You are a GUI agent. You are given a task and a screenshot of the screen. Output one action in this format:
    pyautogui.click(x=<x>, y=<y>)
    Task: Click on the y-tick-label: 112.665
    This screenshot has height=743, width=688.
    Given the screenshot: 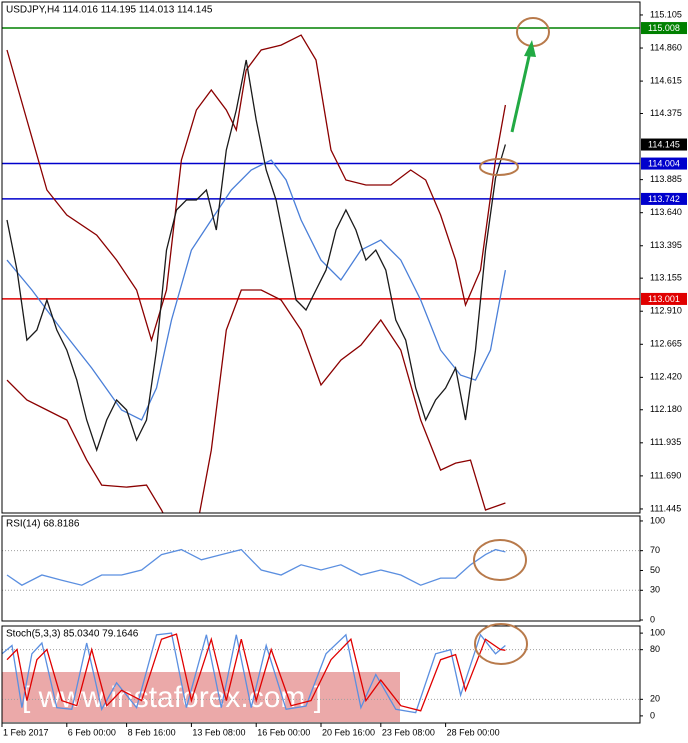 What is the action you would take?
    pyautogui.click(x=666, y=344)
    